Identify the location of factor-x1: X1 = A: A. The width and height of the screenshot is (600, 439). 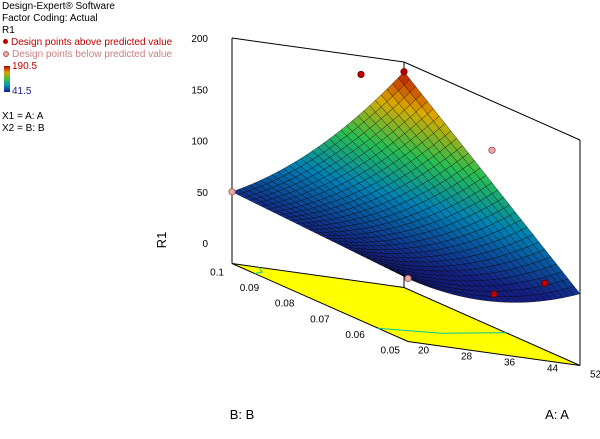
(23, 116).